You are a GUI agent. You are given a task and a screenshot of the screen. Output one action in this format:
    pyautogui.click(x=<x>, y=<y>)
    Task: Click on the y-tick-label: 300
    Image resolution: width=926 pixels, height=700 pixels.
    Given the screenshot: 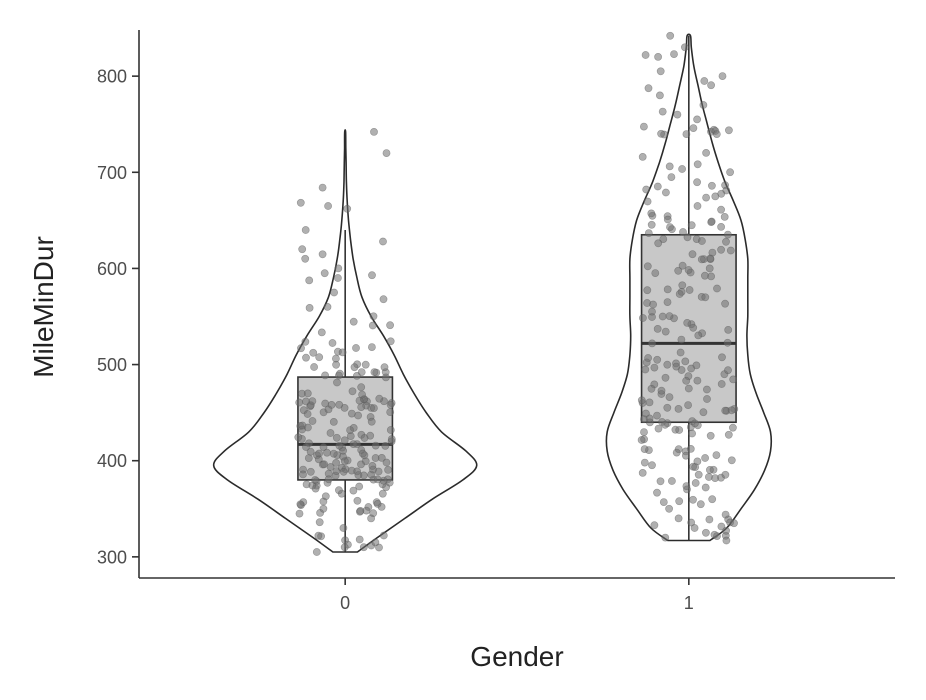 What is the action you would take?
    pyautogui.click(x=112, y=557)
    